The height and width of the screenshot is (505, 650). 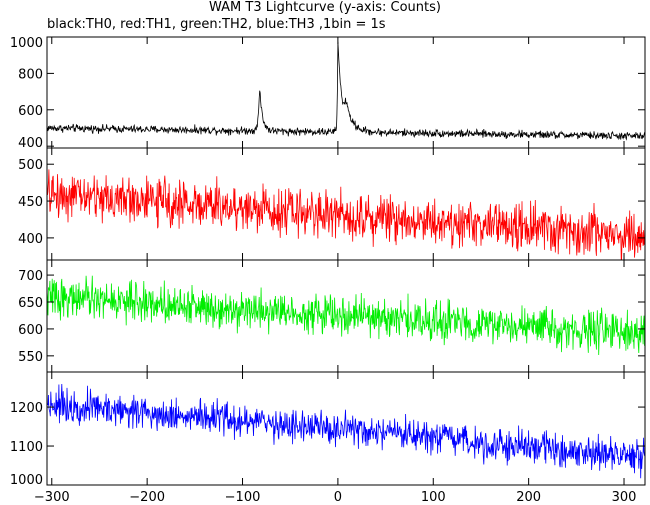 I want to click on y-tick-label: 1200, so click(x=26, y=408).